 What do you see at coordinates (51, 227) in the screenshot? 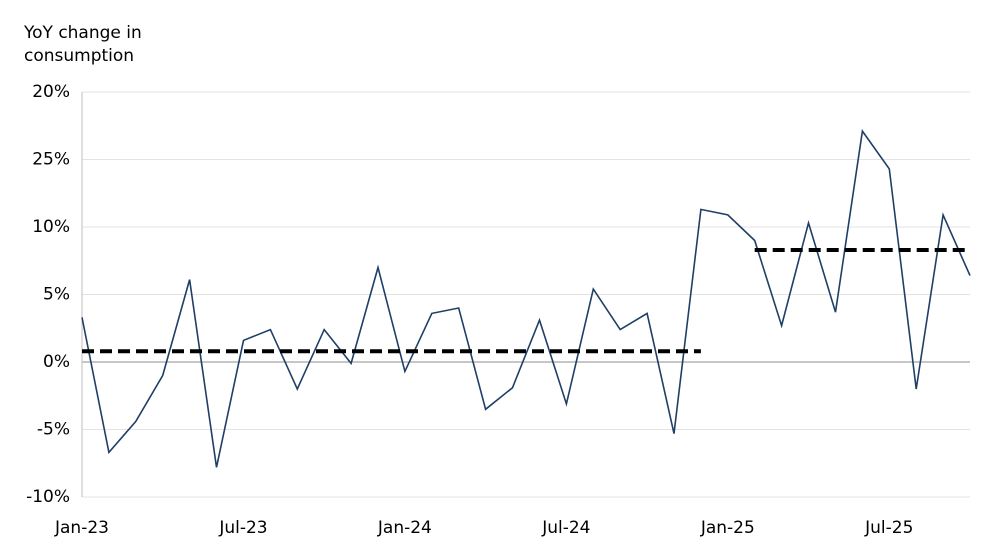
I see `y-tick-label: 10%` at bounding box center [51, 227].